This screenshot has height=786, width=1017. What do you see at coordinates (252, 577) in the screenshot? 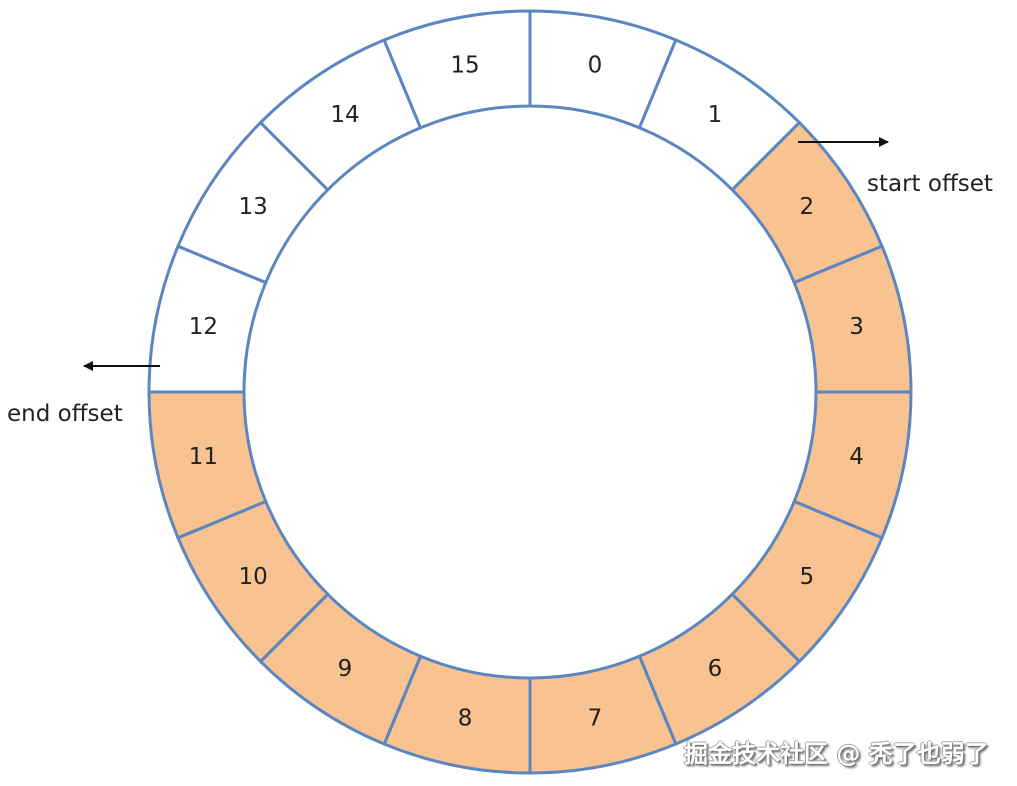
I see `segment-label: 10` at bounding box center [252, 577].